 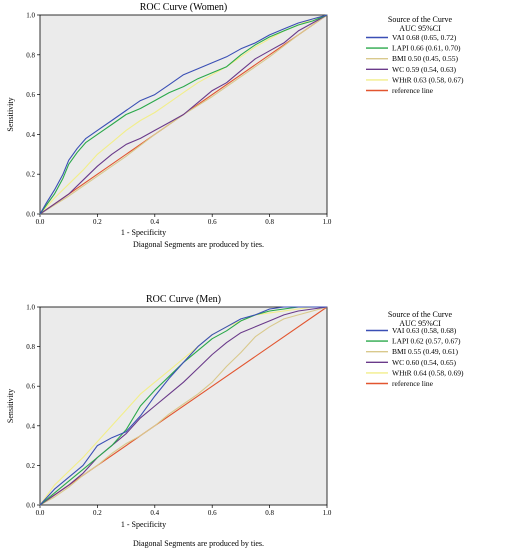 What do you see at coordinates (426, 341) in the screenshot?
I see `legend-label-lapi: LAPI 0.62 (0.57, 0.67)` at bounding box center [426, 341].